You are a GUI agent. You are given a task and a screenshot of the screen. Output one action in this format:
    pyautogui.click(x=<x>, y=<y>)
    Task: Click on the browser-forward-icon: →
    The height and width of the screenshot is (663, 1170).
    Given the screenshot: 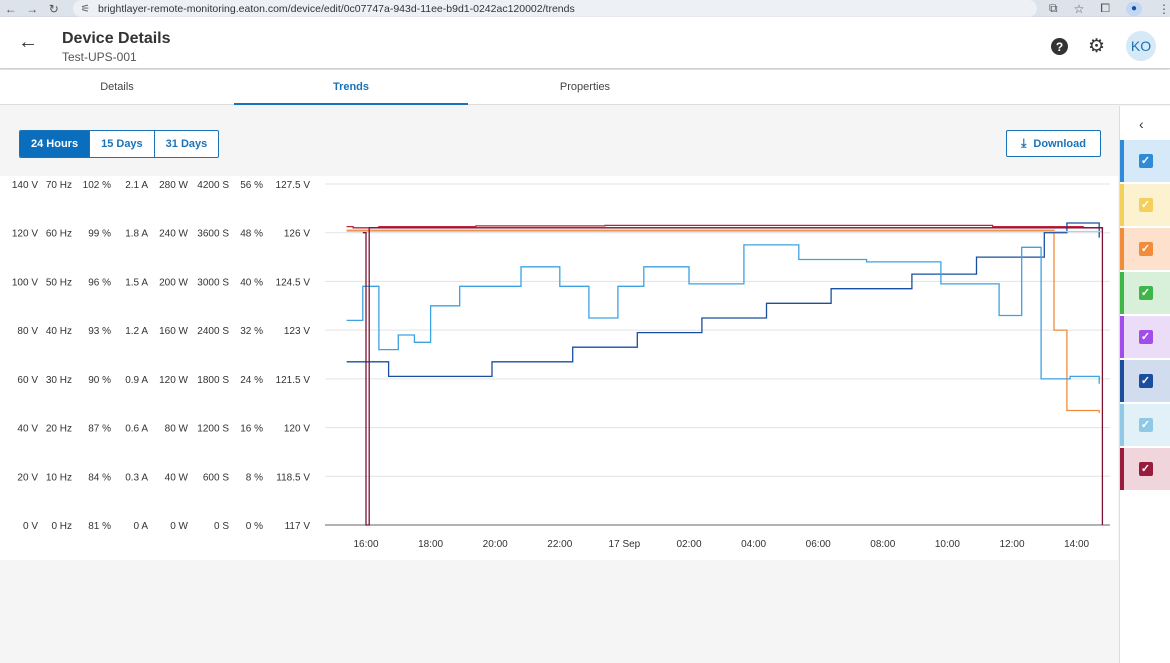 What is the action you would take?
    pyautogui.click(x=32, y=8)
    